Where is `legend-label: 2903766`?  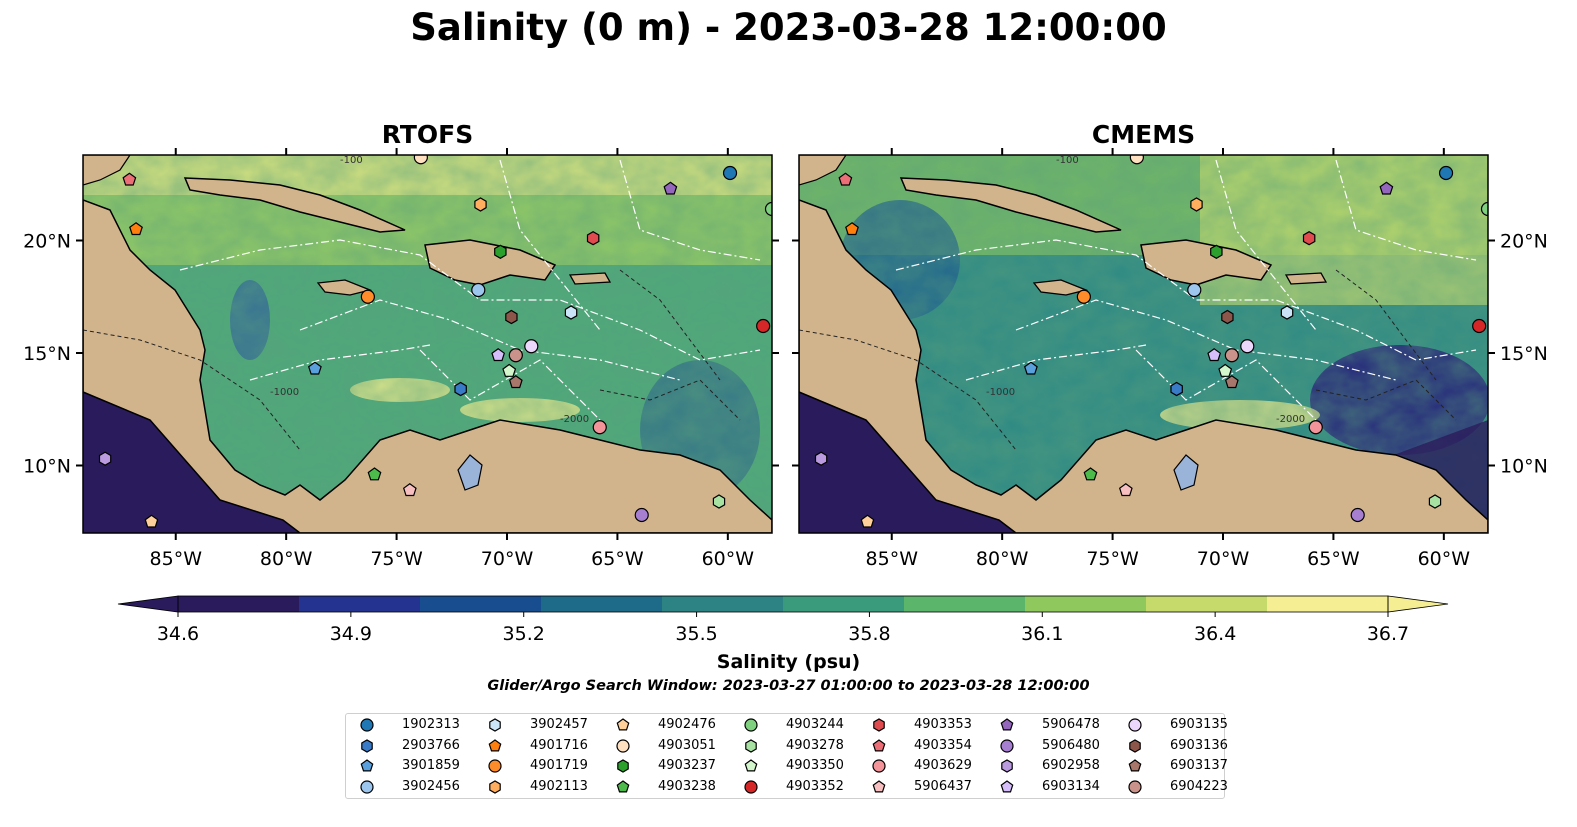 legend-label: 2903766 is located at coordinates (431, 745).